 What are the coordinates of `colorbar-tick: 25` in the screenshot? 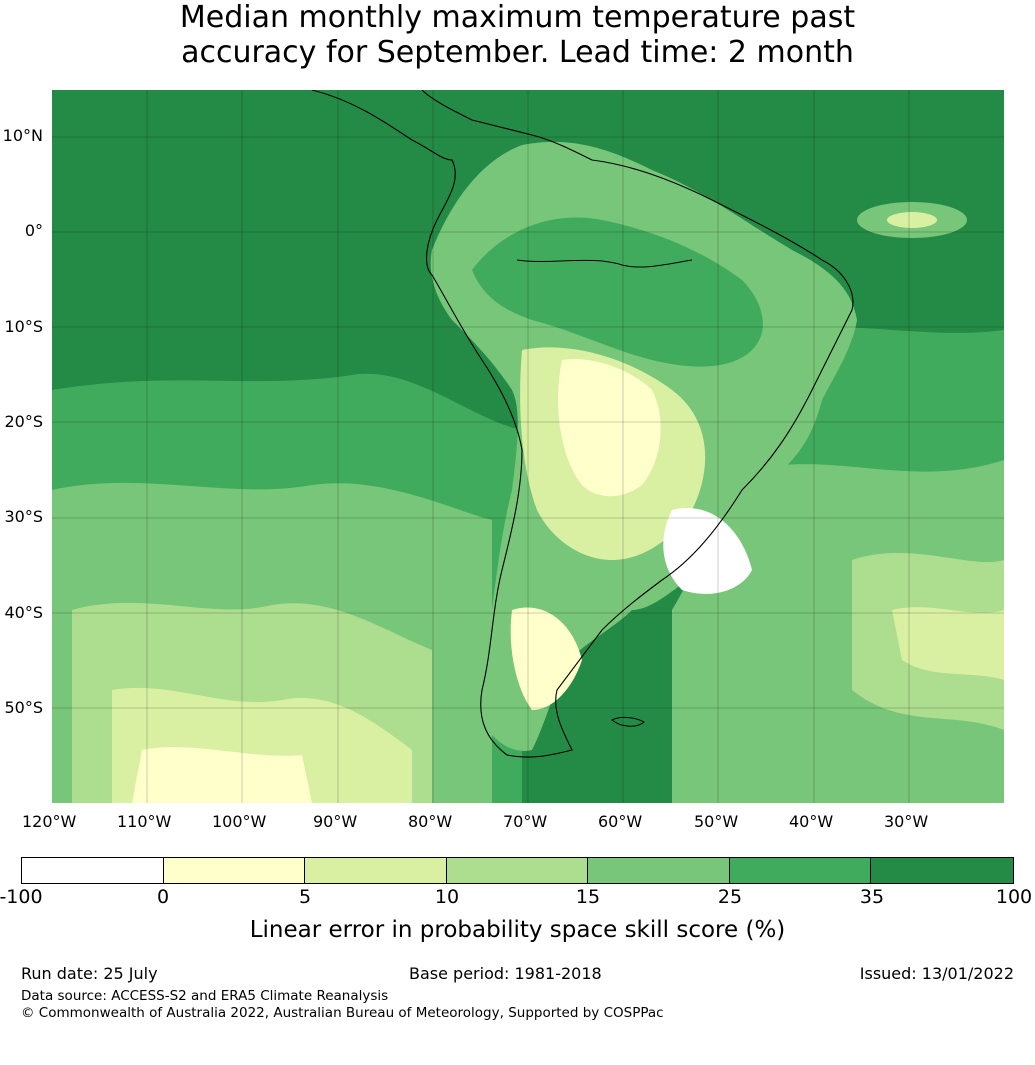 It's located at (730, 897).